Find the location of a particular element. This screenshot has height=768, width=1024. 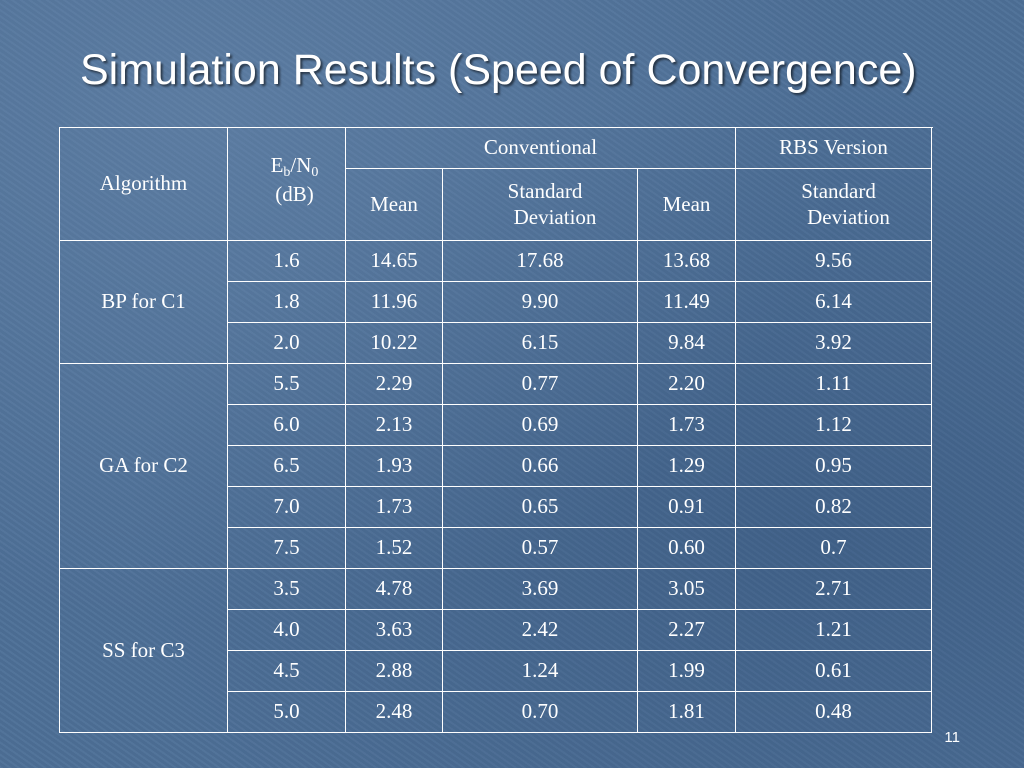

rbs-mean-cell: 1.81 is located at coordinates (686, 712).